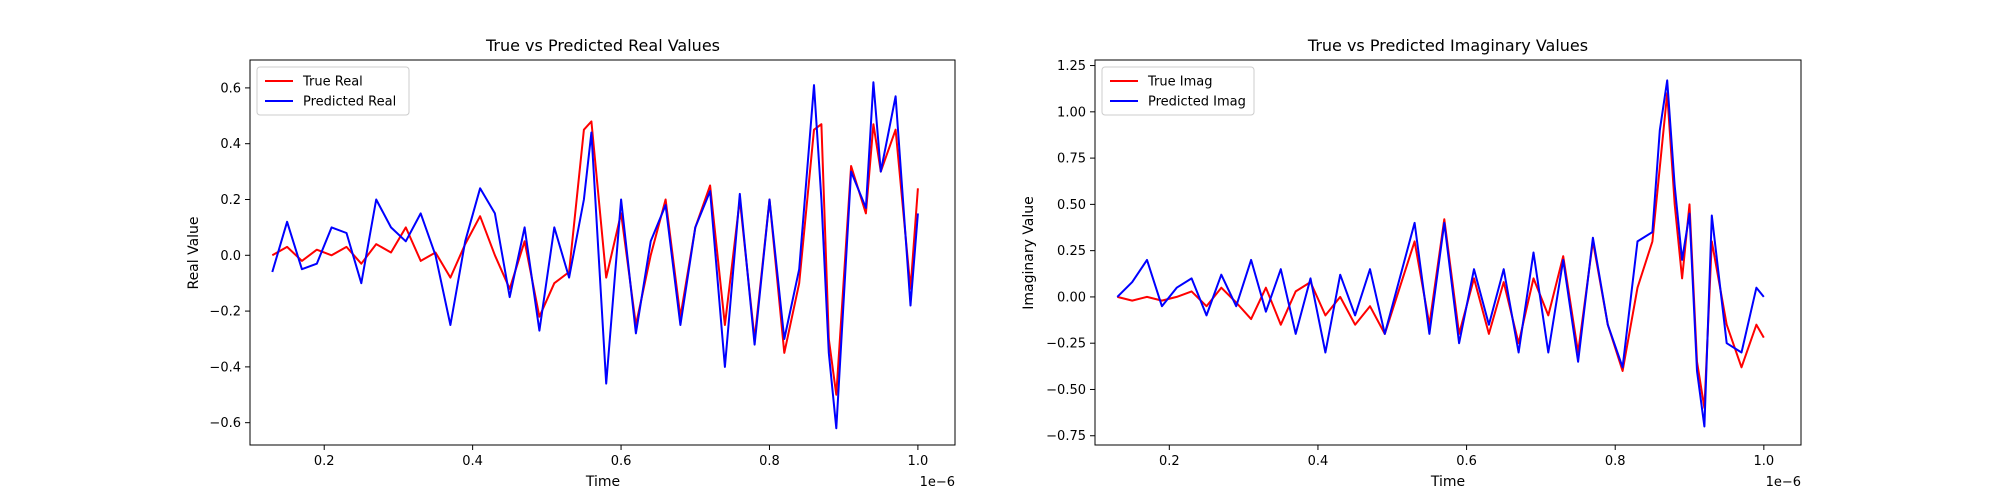 Image resolution: width=2000 pixels, height=500 pixels. Describe the element at coordinates (1071, 159) in the screenshot. I see `y-tick-label: 0.75` at that location.